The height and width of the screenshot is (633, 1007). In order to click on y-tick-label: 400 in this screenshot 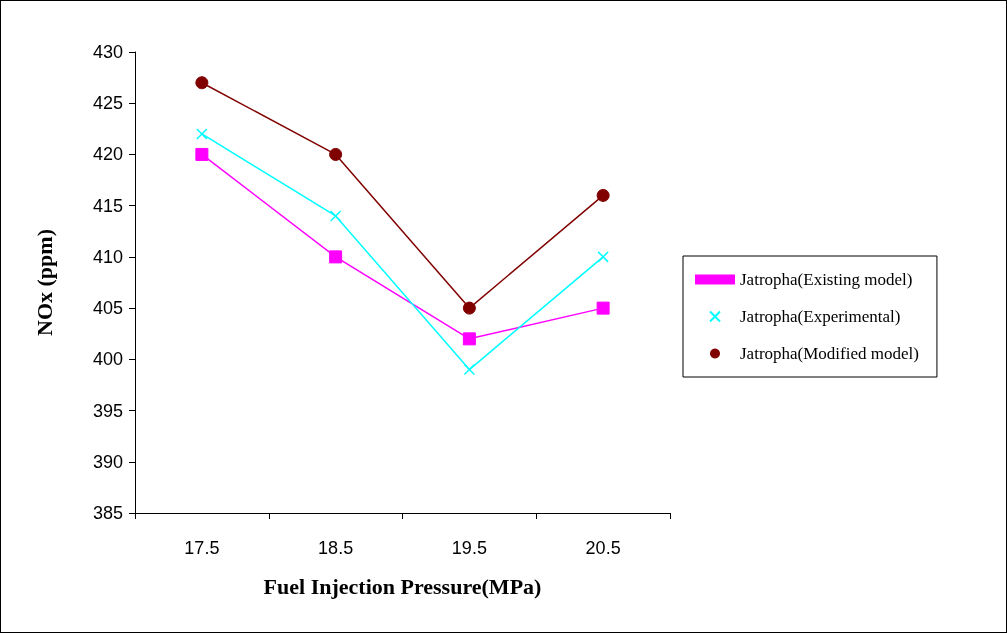, I will do `click(107, 359)`.